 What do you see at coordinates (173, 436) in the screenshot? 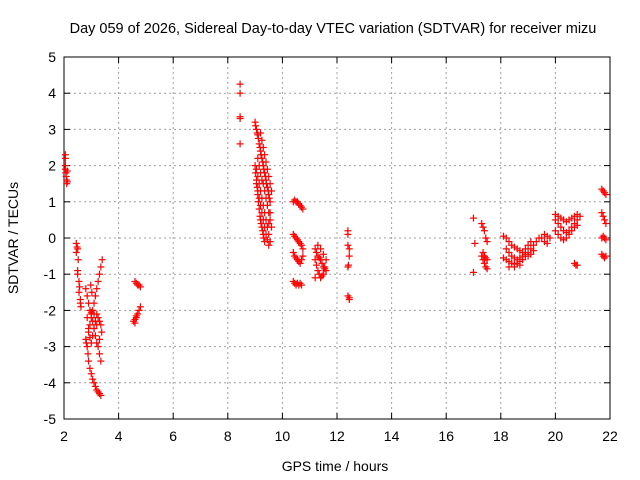
I see `x-tick-label: 6` at bounding box center [173, 436].